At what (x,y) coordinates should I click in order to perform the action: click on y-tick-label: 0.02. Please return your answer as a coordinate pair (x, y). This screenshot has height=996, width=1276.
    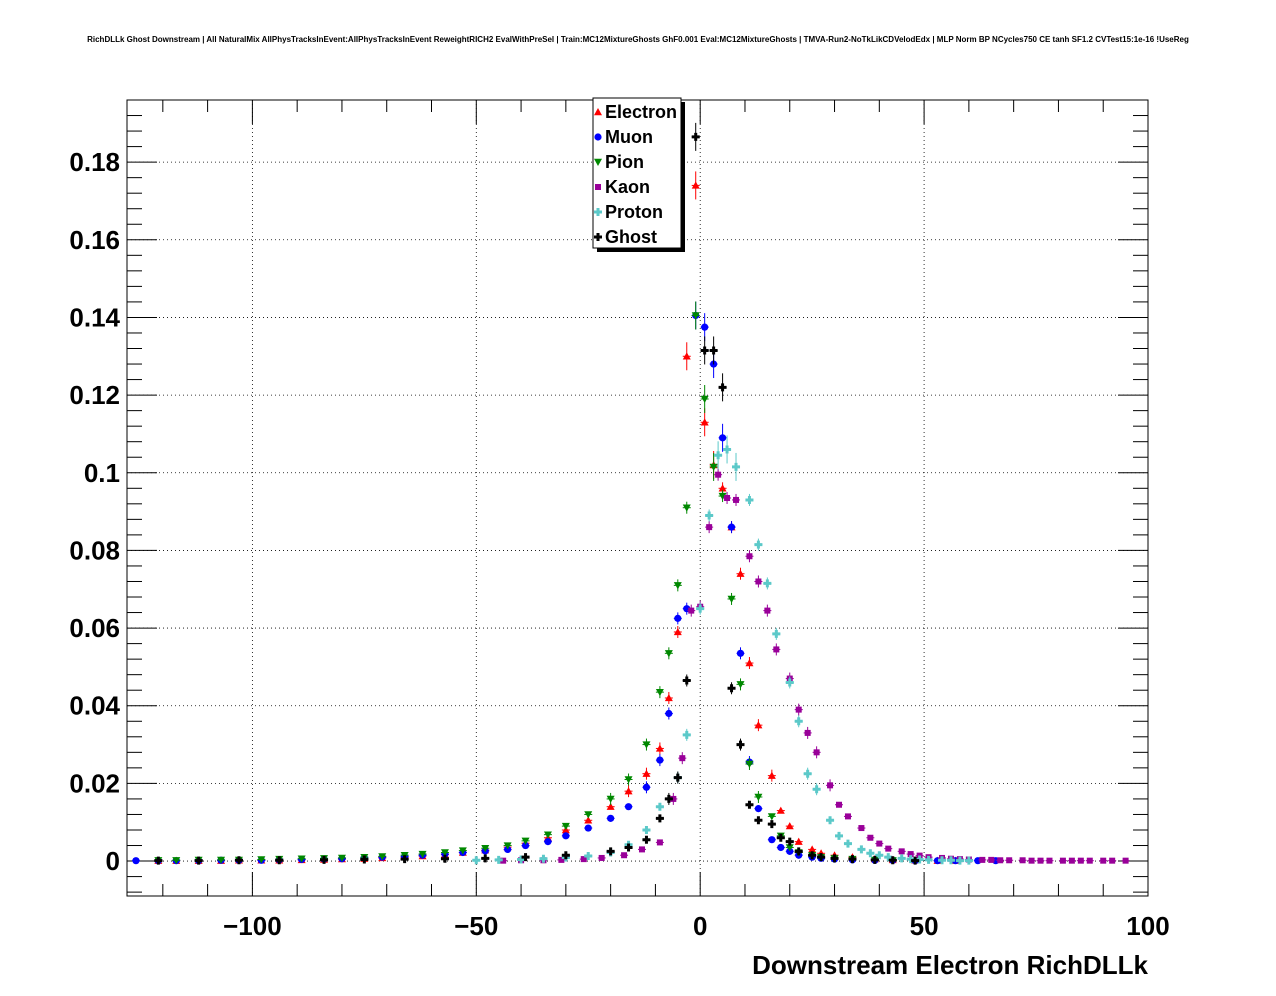
    Looking at the image, I should click on (94, 783).